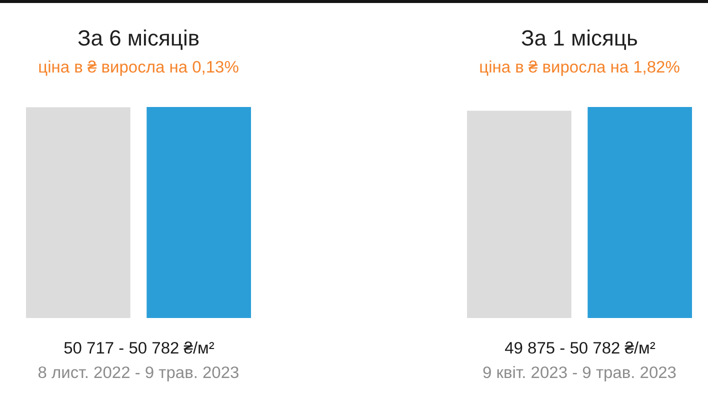 This screenshot has height=408, width=708. What do you see at coordinates (579, 373) in the screenshot?
I see `text: 9 квіт. 2023 - 9 трав. 2023` at bounding box center [579, 373].